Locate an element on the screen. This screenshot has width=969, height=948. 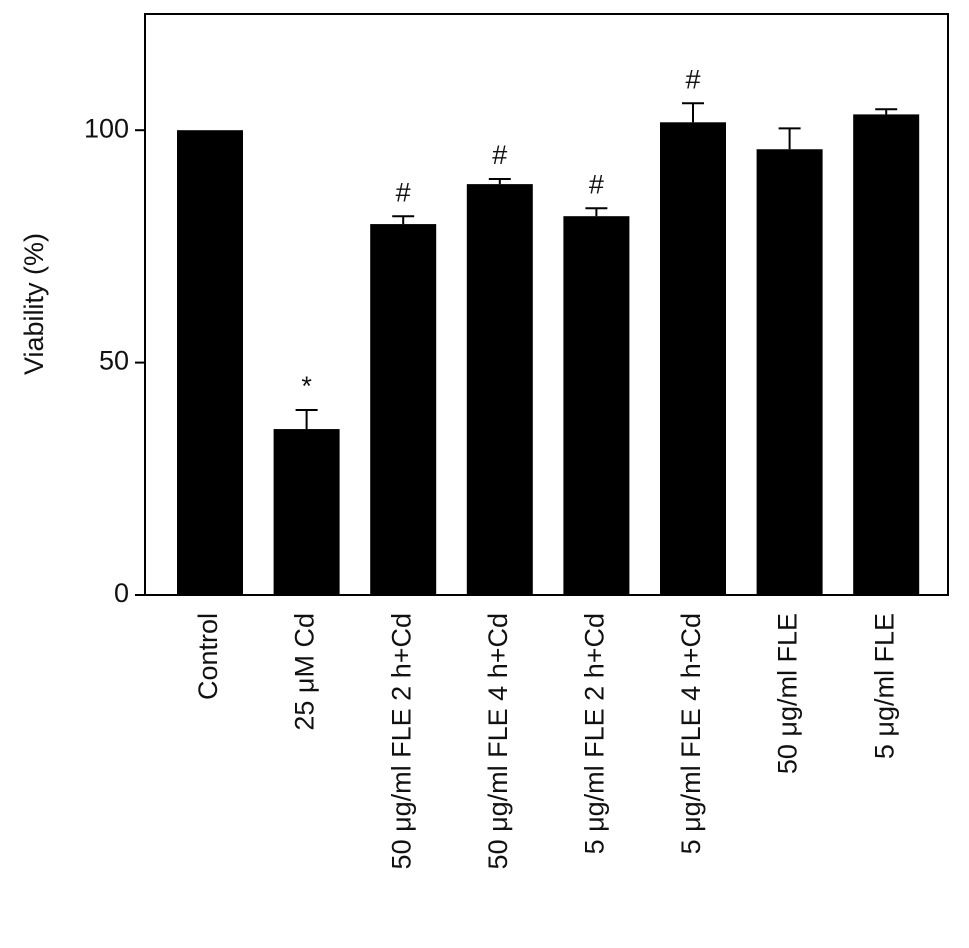
significance-label: * is located at coordinates (306, 386).